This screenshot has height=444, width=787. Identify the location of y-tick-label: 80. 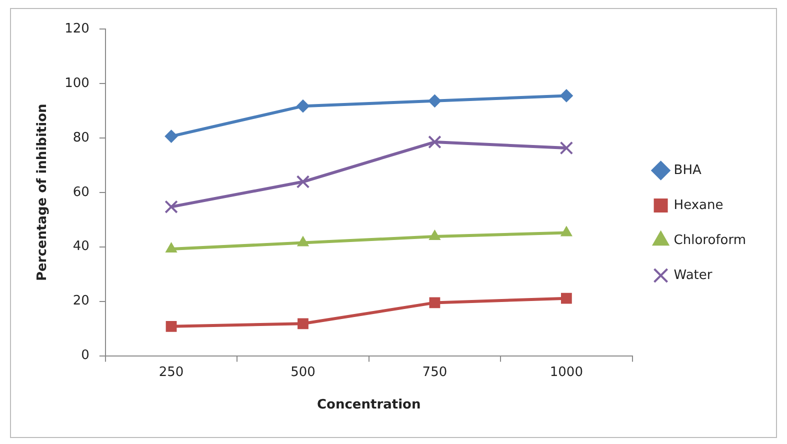
(81, 138).